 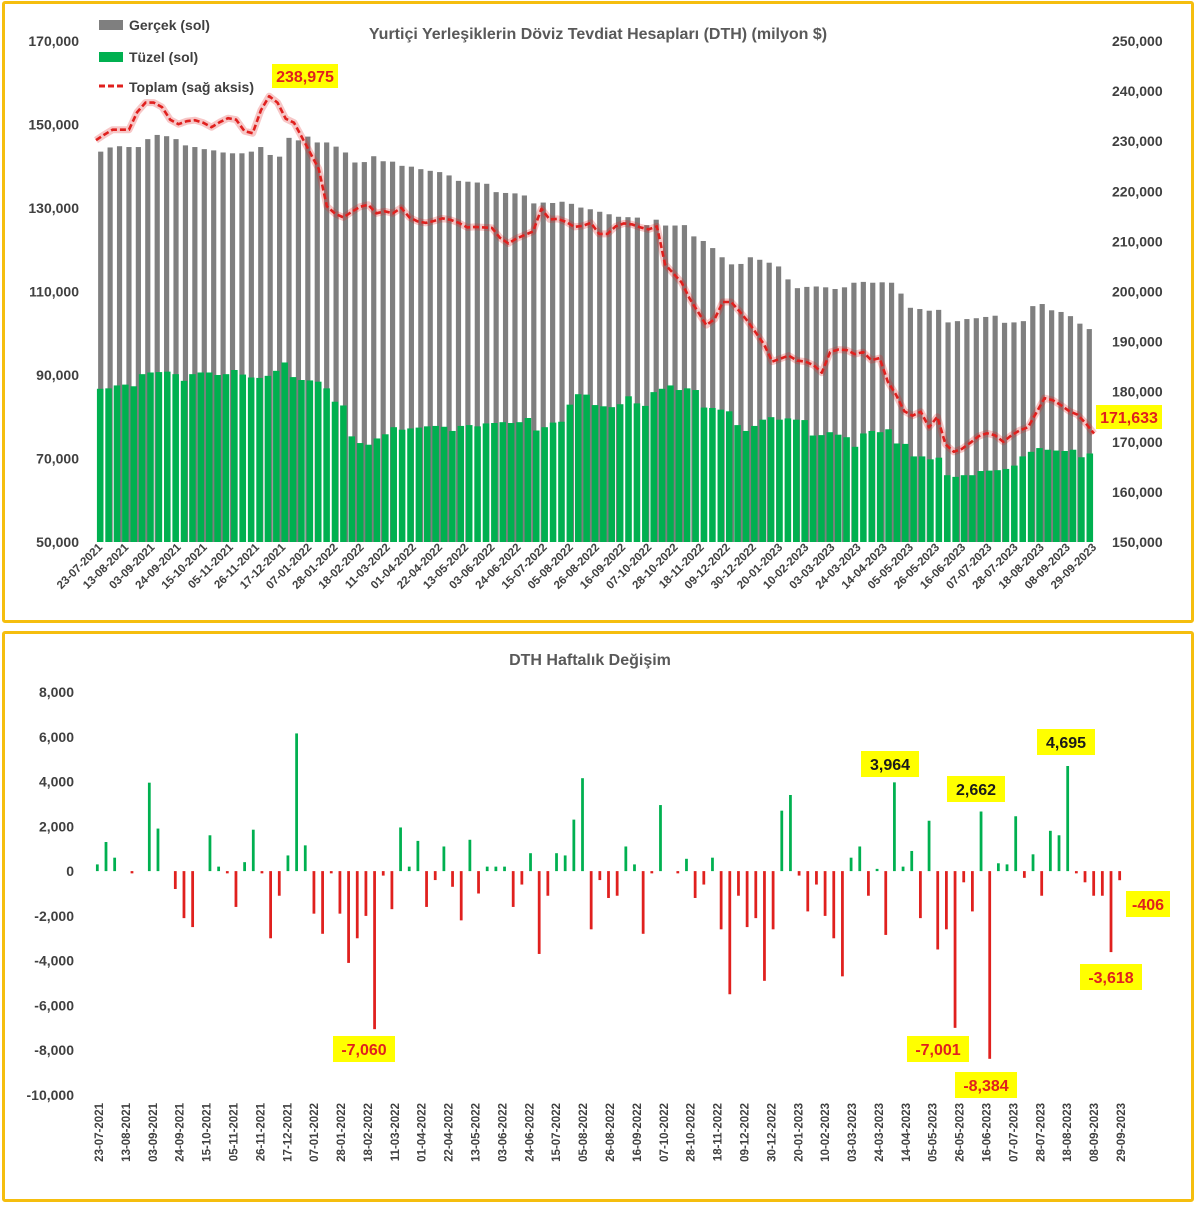 I want to click on y-tick-label: -4,000, so click(x=54, y=961).